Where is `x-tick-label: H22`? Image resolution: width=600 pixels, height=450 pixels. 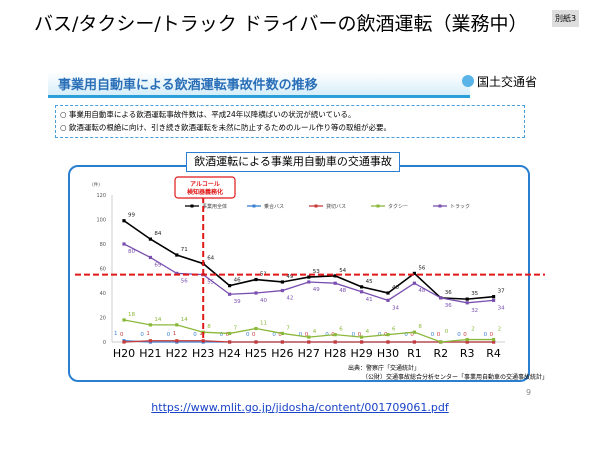 x-tick-label: H22 is located at coordinates (177, 353).